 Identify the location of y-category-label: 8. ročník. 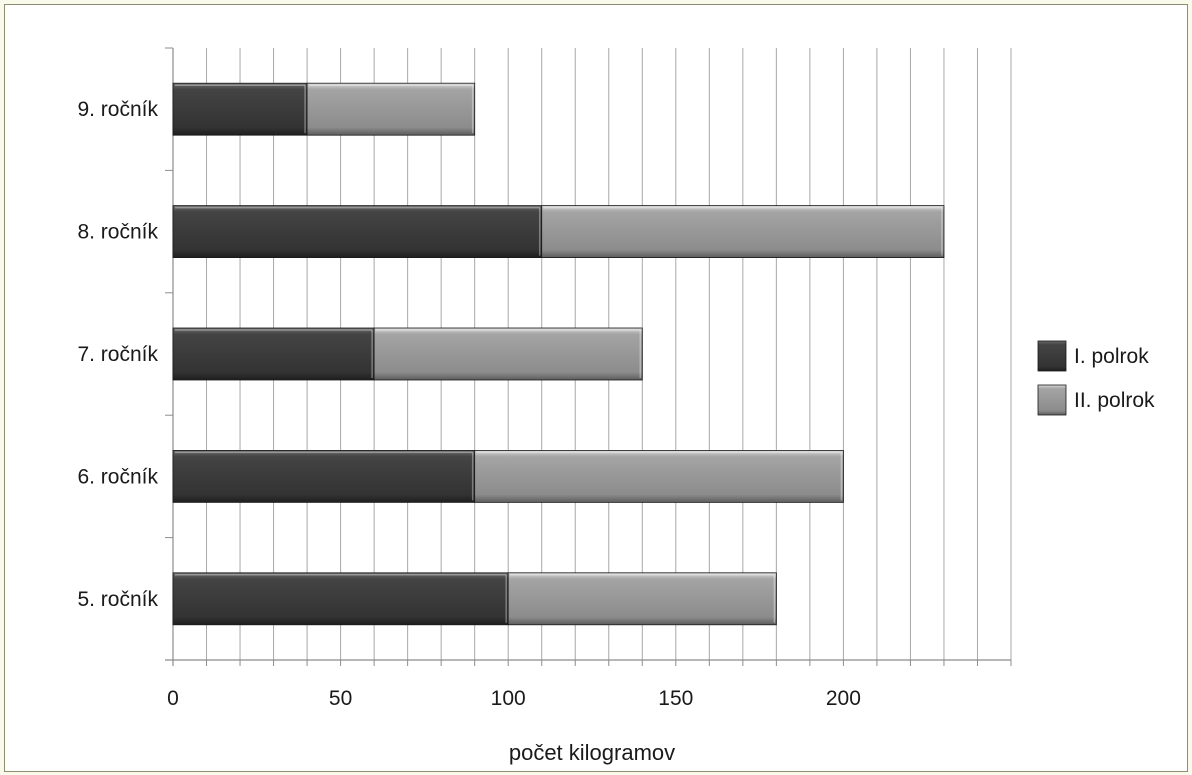
(117, 232).